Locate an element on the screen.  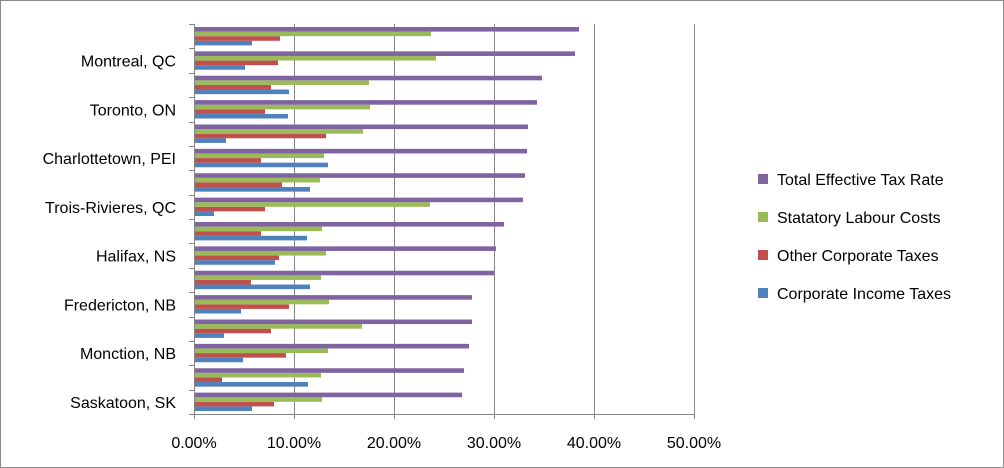
category-label: Montreal, QC is located at coordinates (128, 62).